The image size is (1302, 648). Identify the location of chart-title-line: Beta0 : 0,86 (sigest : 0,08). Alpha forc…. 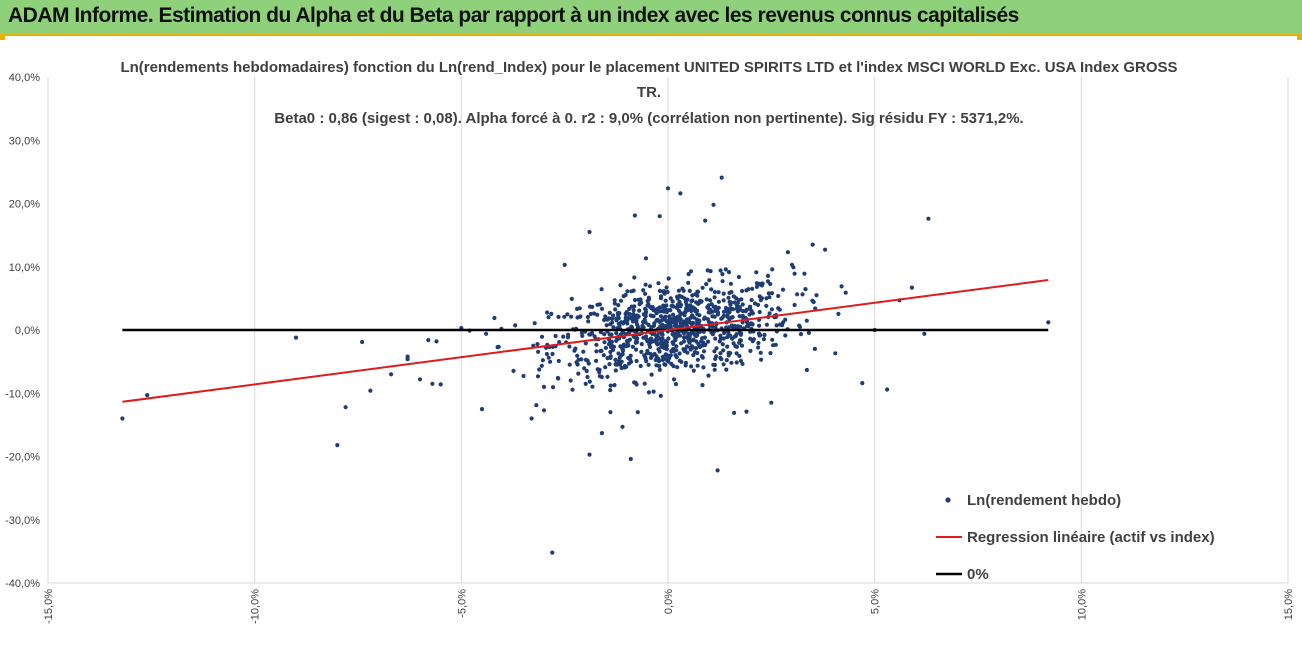
(648, 118).